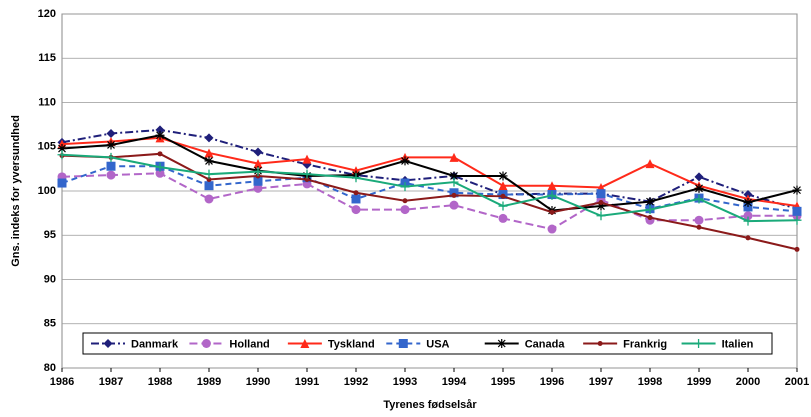  I want to click on x-tick-label: 1987, so click(111, 382).